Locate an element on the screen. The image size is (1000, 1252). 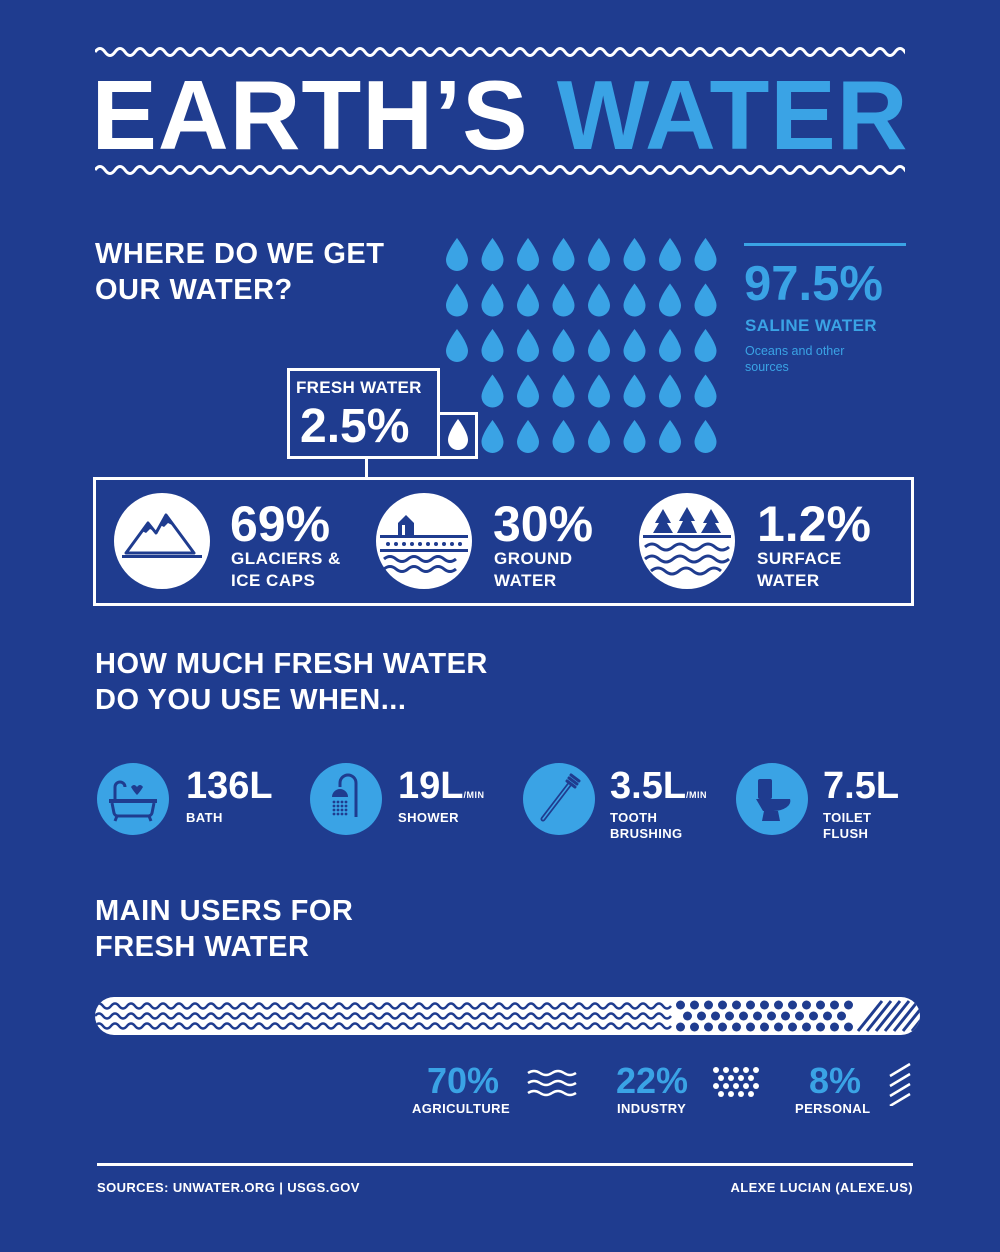
fresh-drop-box is located at coordinates (457, 435).